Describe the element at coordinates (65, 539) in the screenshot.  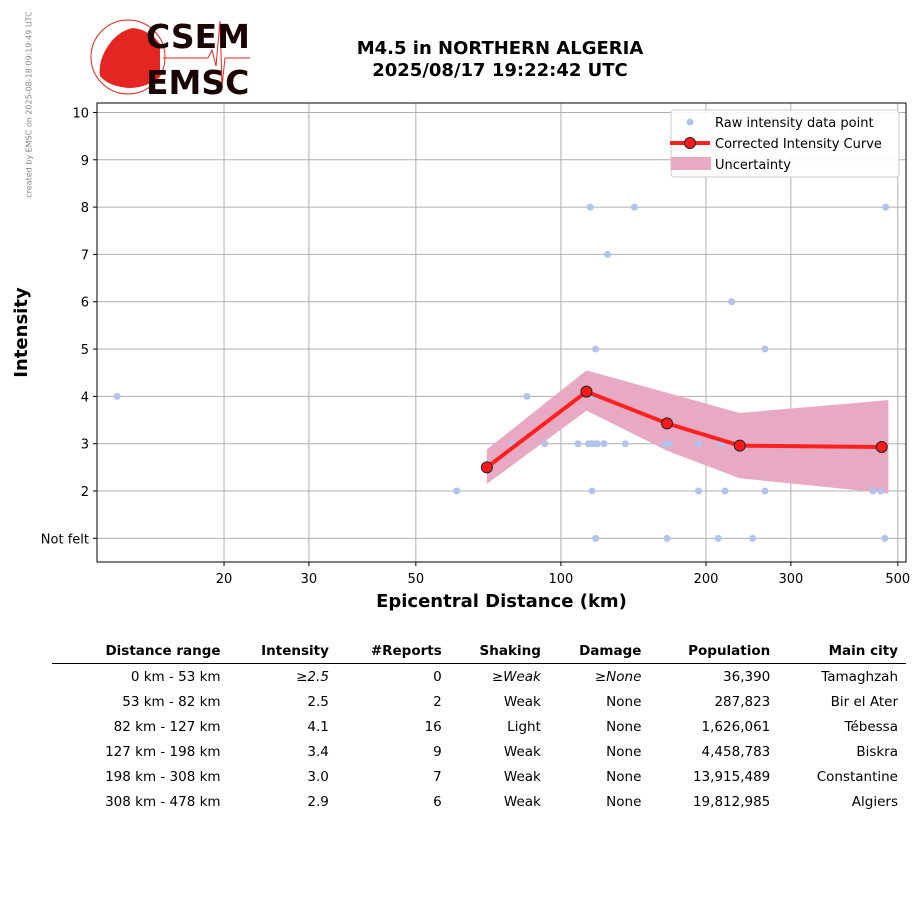
I see `y-tick-label: Not felt` at that location.